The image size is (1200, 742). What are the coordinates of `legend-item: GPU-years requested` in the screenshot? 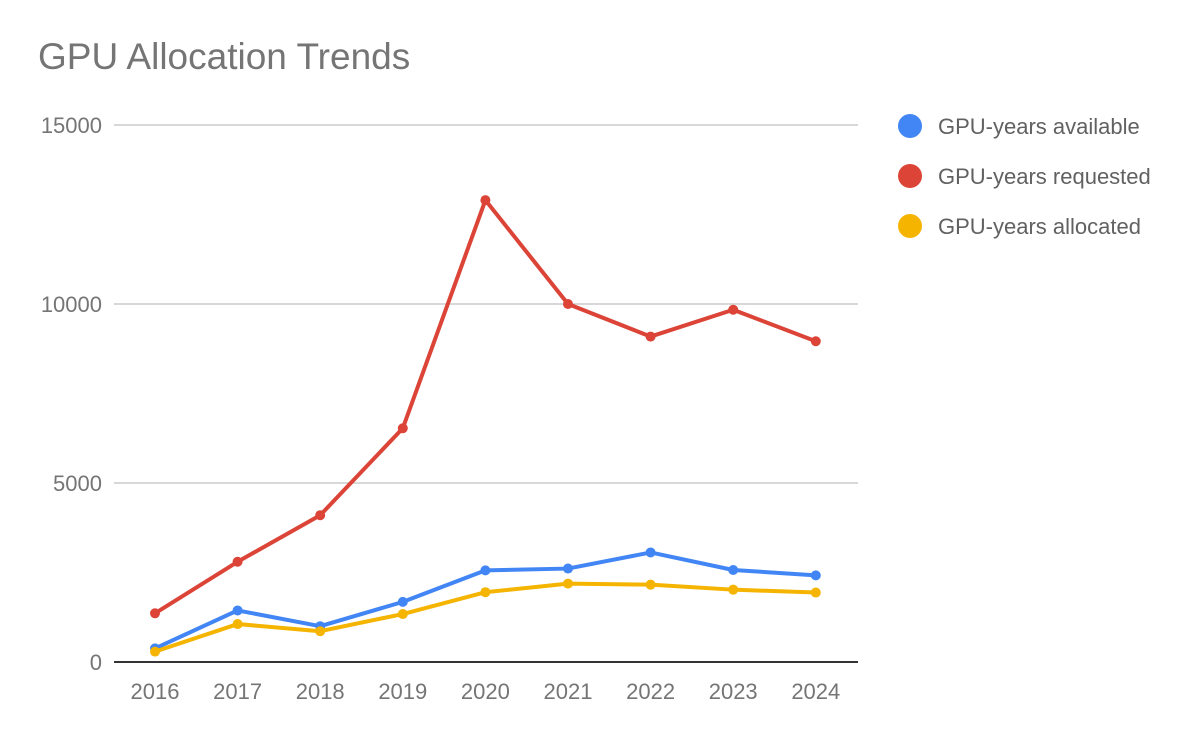 It's located at (1024, 176).